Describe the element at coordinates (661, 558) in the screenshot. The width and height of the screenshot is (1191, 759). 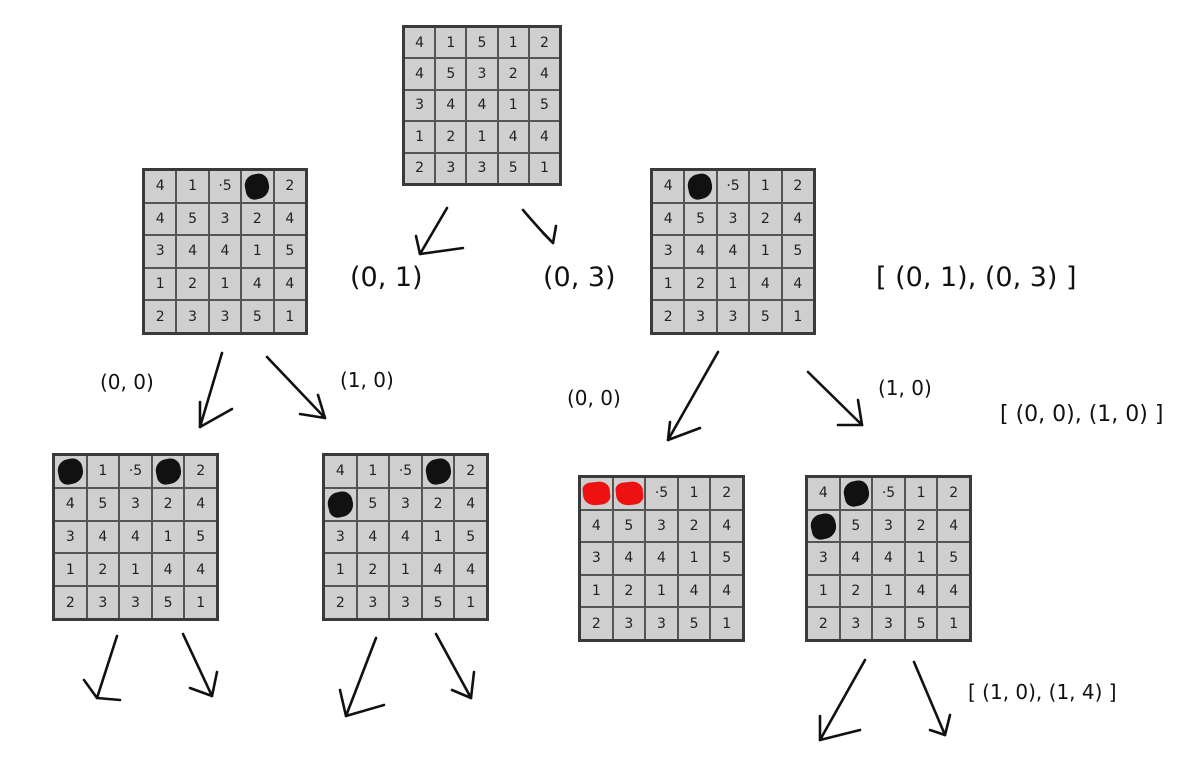
I see `board-right-left: ·5 1 2 4 5 3 2 4 3 4 4 1 5 1 2 1 4 4 2 3 3 5 1` at that location.